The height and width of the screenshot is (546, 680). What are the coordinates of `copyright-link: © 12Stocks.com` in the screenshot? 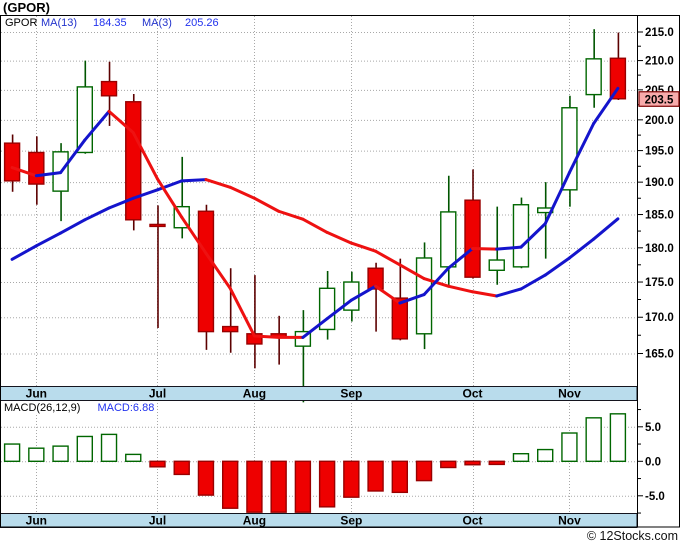 It's located at (632, 536).